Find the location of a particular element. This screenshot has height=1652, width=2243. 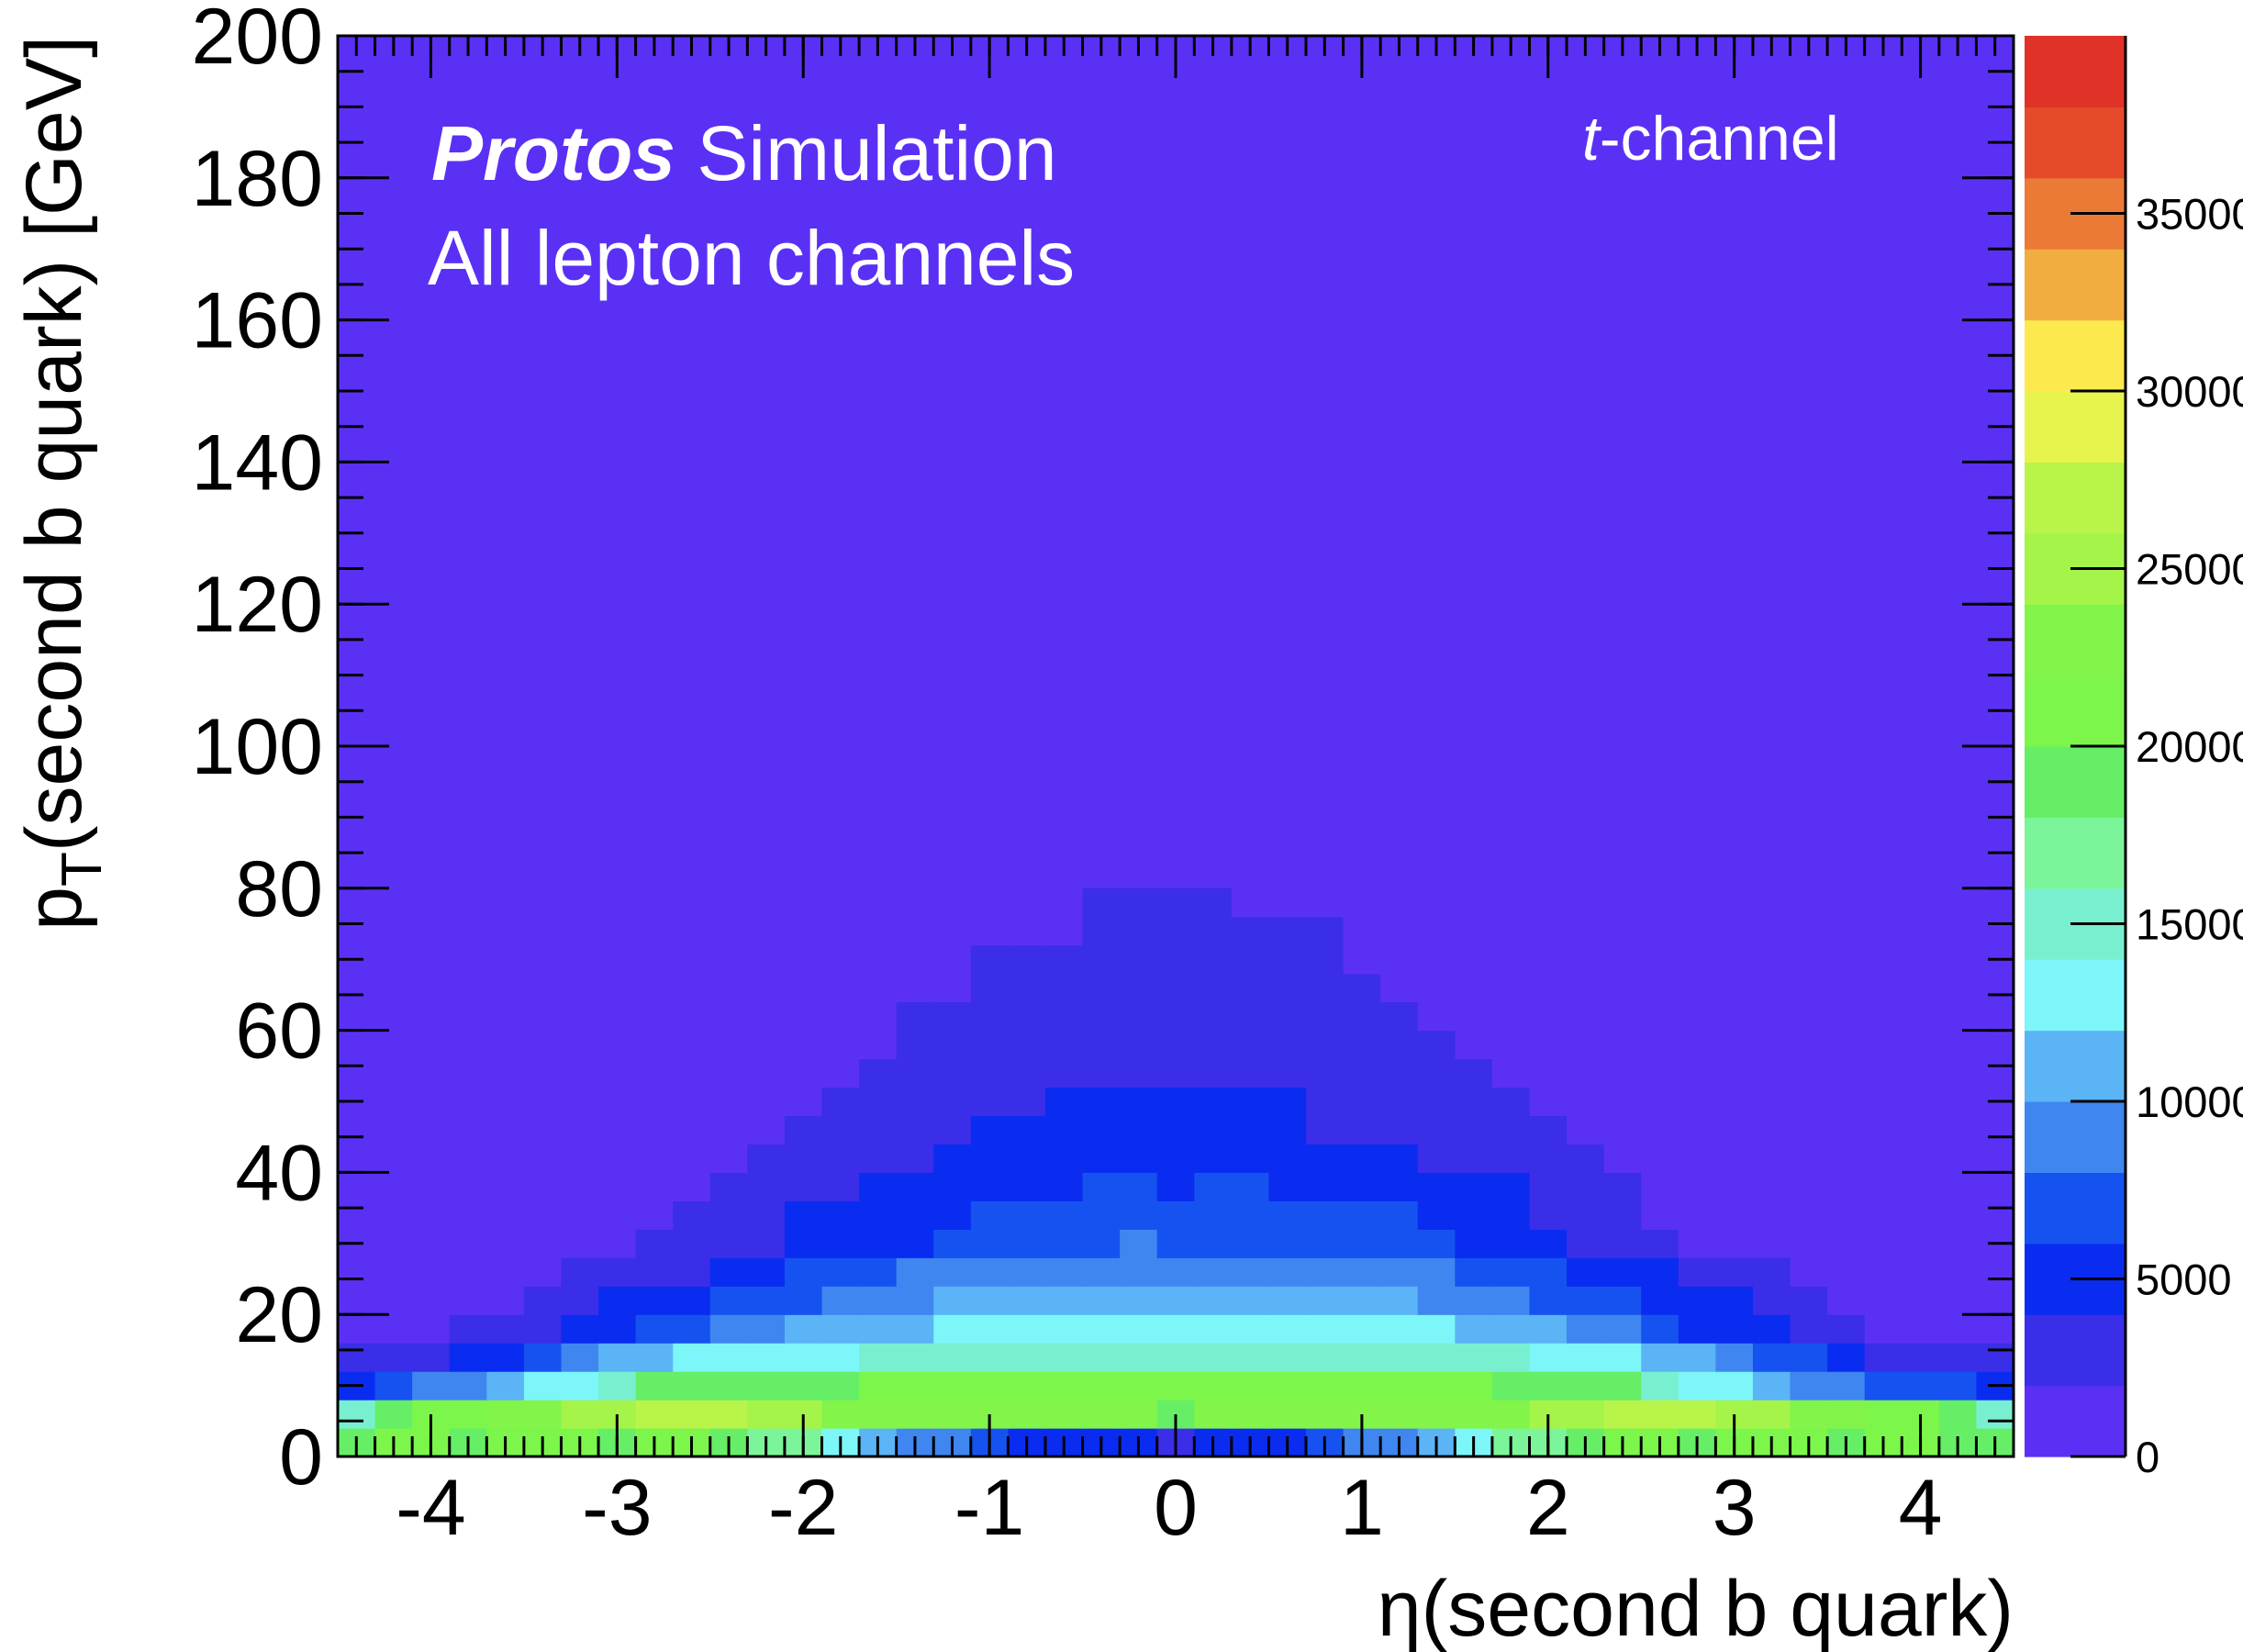

annotation-italic: t is located at coordinates (1592, 139).